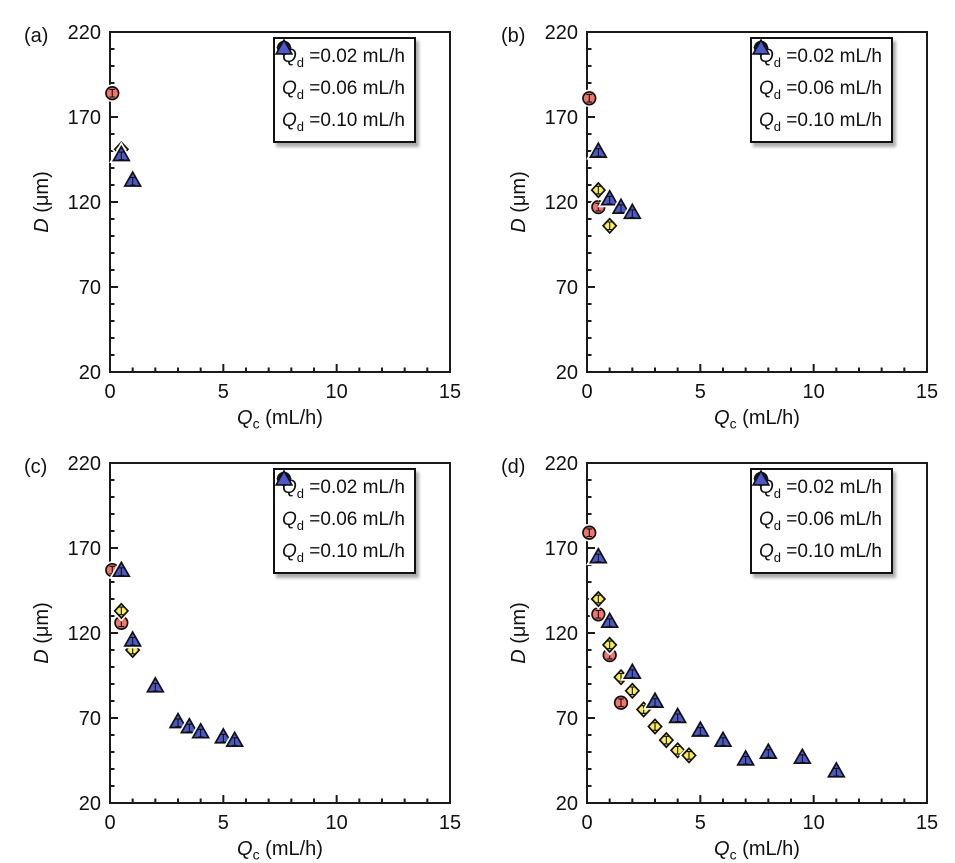  Describe the element at coordinates (513, 467) in the screenshot. I see `panel-label: (d)` at that location.